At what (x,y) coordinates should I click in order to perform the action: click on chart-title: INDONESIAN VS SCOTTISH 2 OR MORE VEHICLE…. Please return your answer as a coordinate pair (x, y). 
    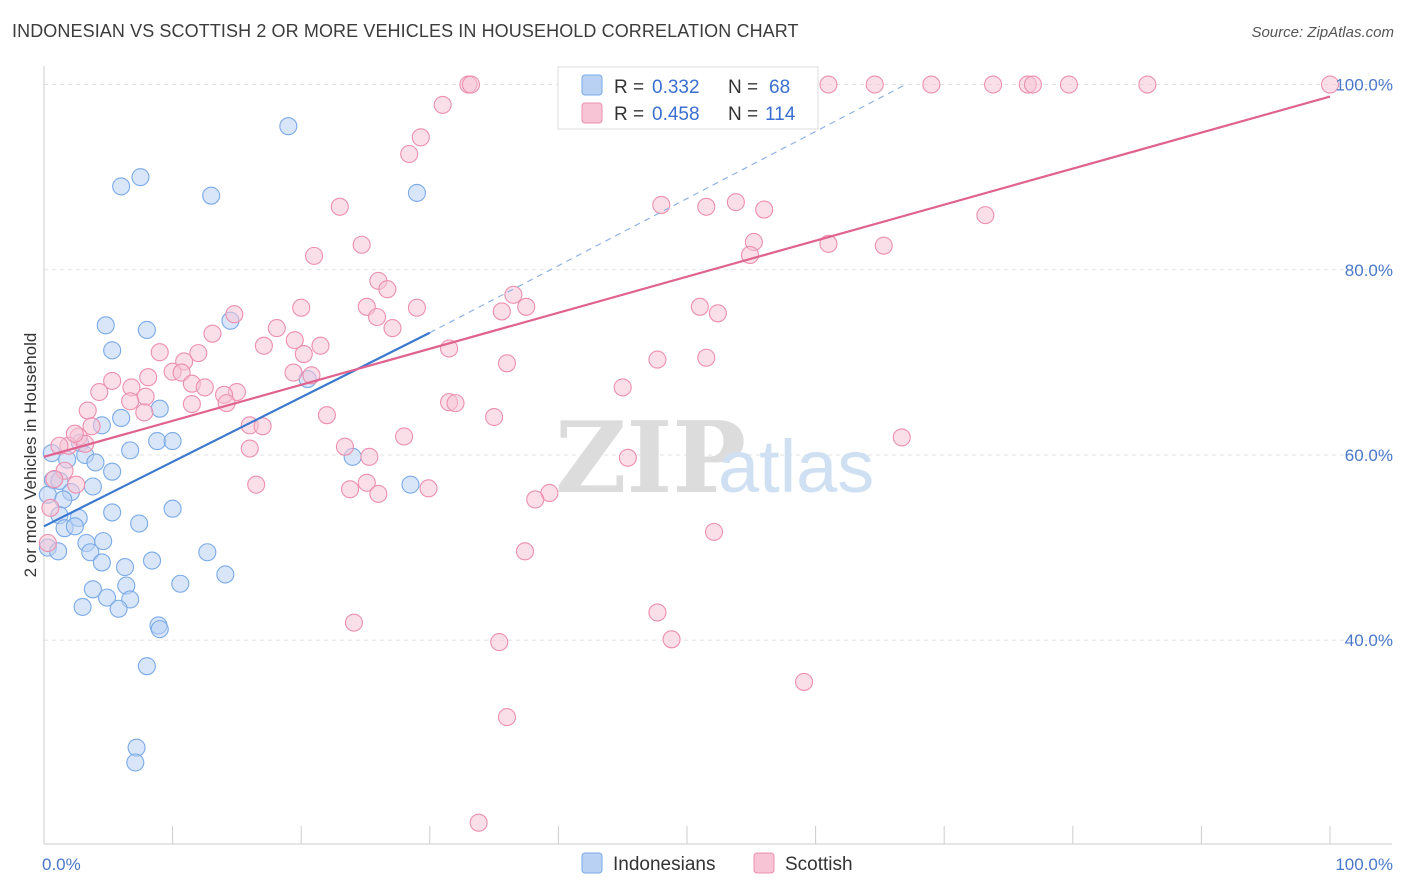
    Looking at the image, I should click on (405, 31).